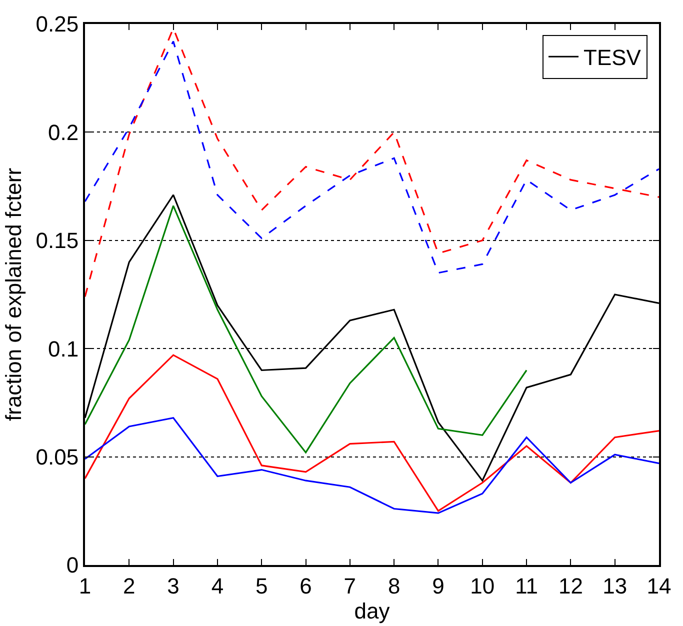  I want to click on x-tick-label: 5, so click(261, 585).